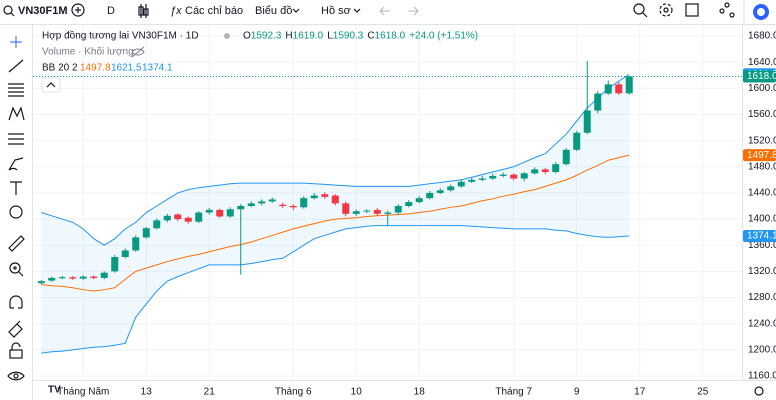  I want to click on price-label: 1618.0, so click(761, 76).